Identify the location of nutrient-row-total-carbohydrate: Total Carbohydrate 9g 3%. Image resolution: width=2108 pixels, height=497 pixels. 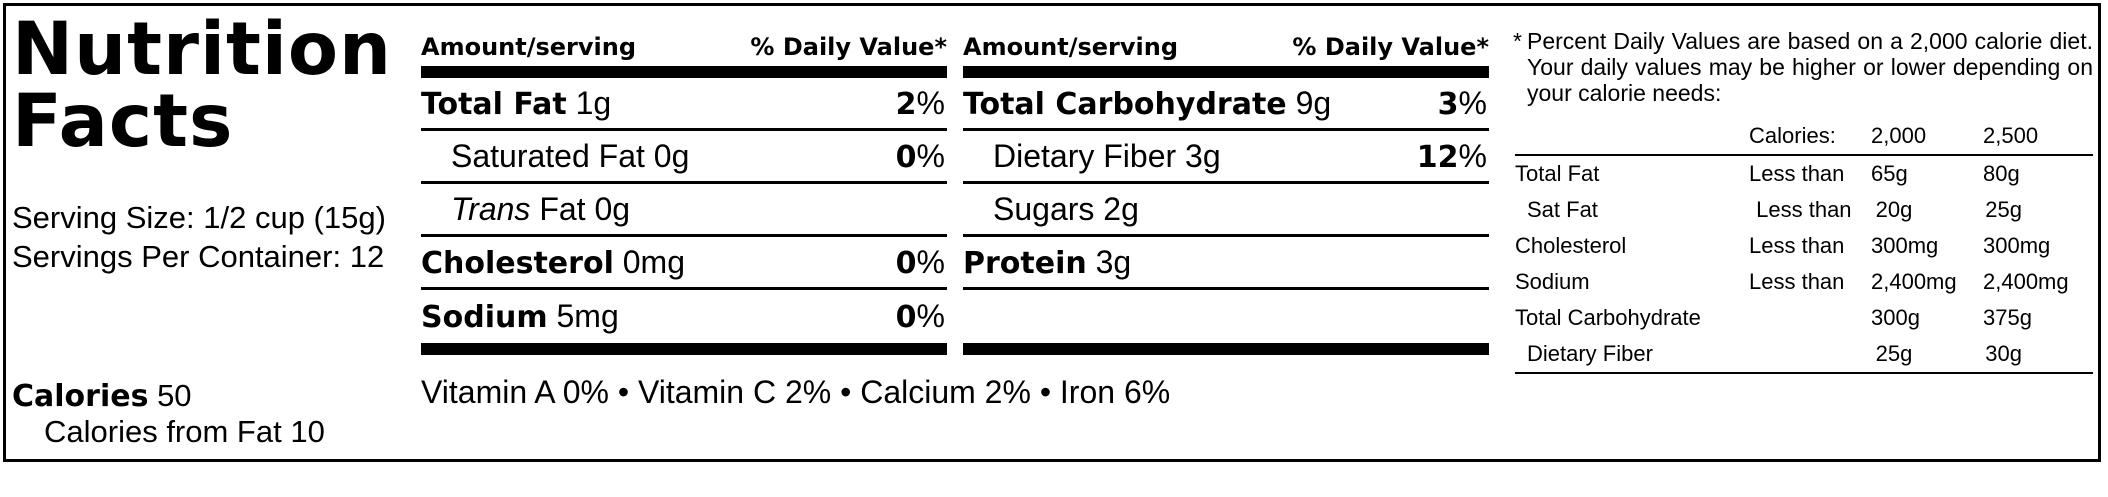
(1226, 104).